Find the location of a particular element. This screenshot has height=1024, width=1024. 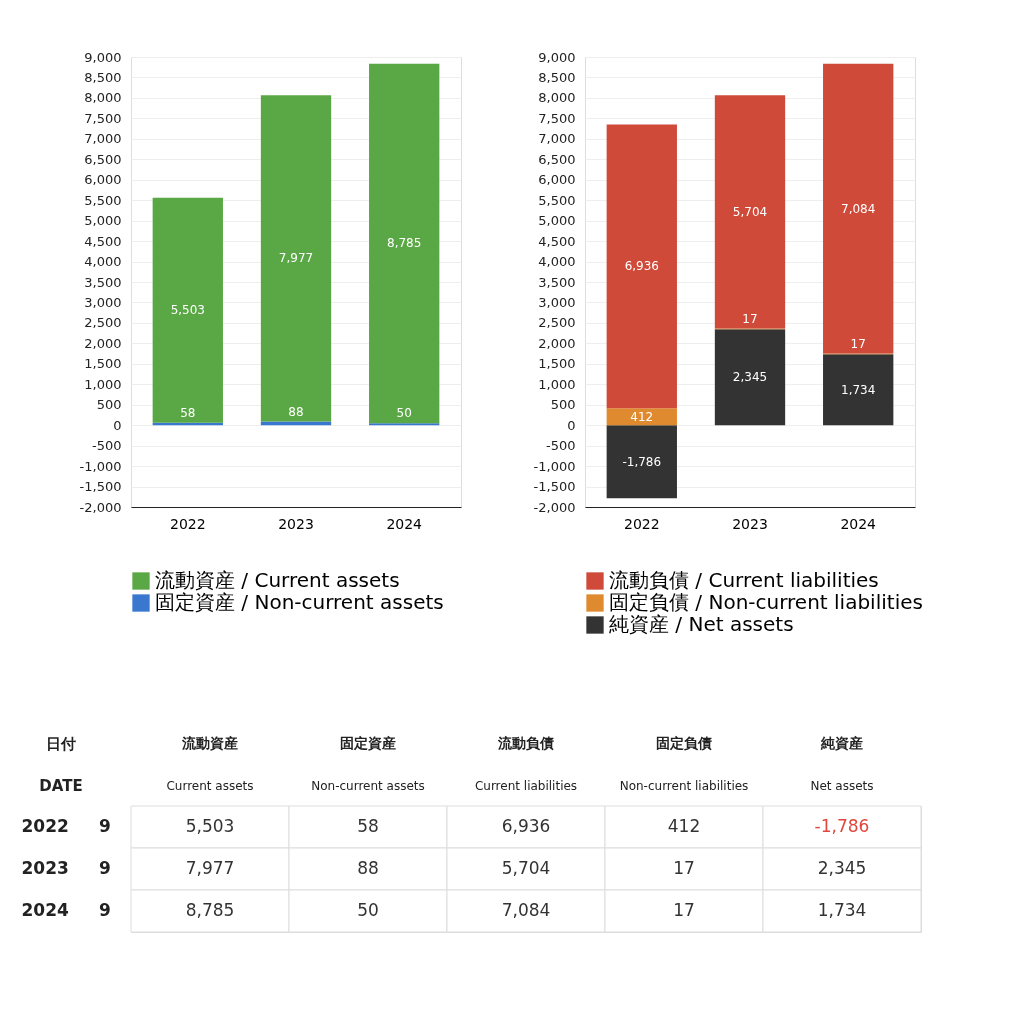

category-label: 流動負債 Current liabilities is located at coordinates (526, 764).